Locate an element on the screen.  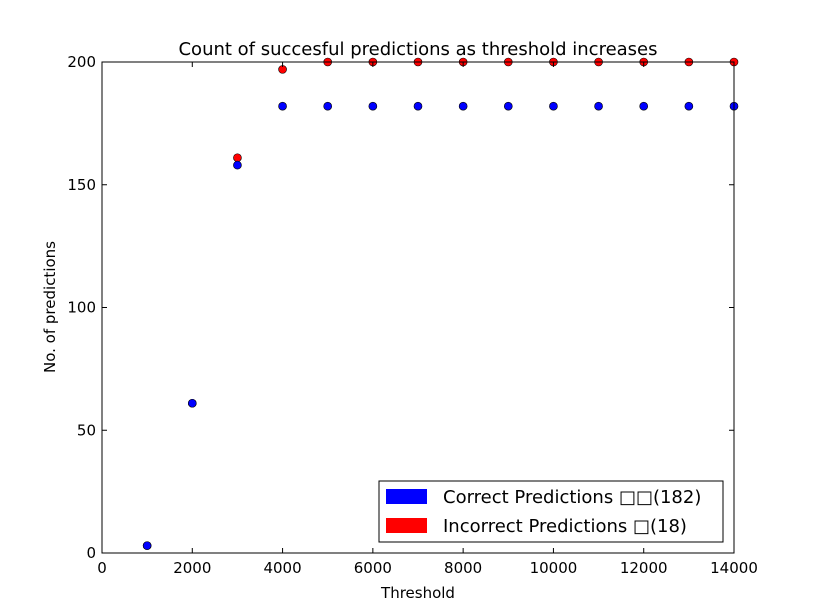
x-tick-label: 12000 is located at coordinates (644, 568).